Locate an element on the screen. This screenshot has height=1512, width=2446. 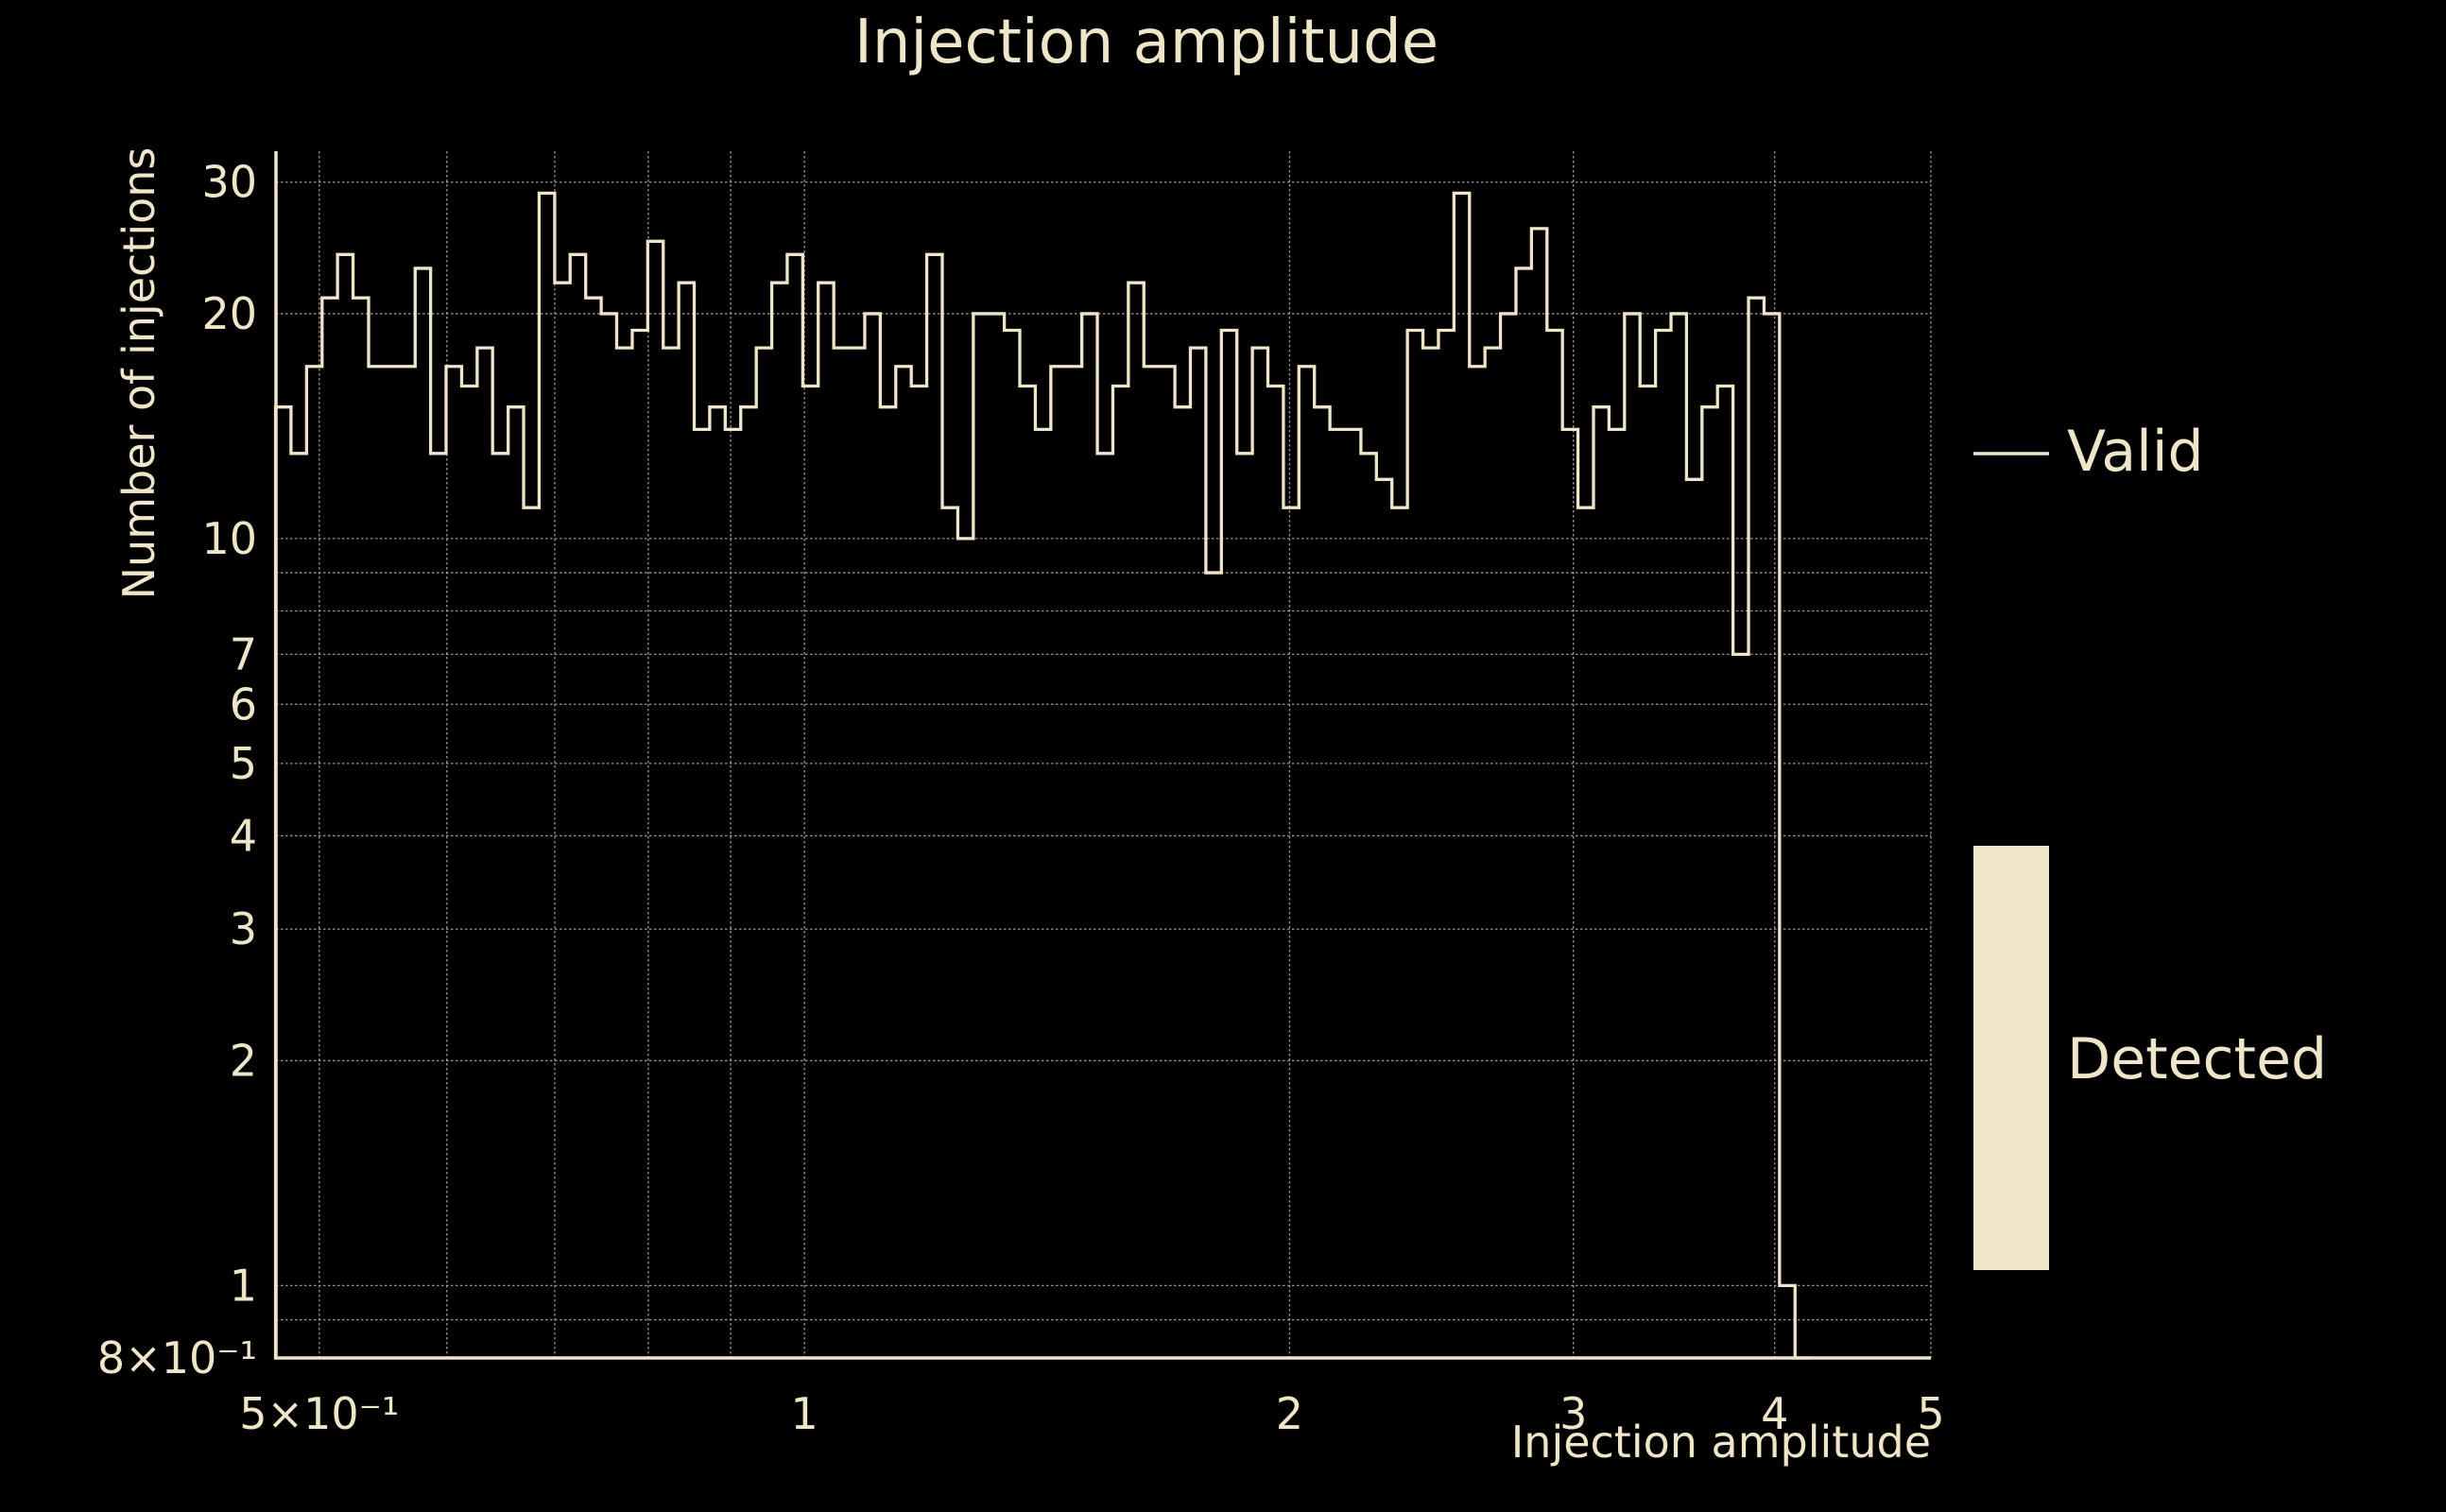
y-tick-label: 10 is located at coordinates (229, 538).